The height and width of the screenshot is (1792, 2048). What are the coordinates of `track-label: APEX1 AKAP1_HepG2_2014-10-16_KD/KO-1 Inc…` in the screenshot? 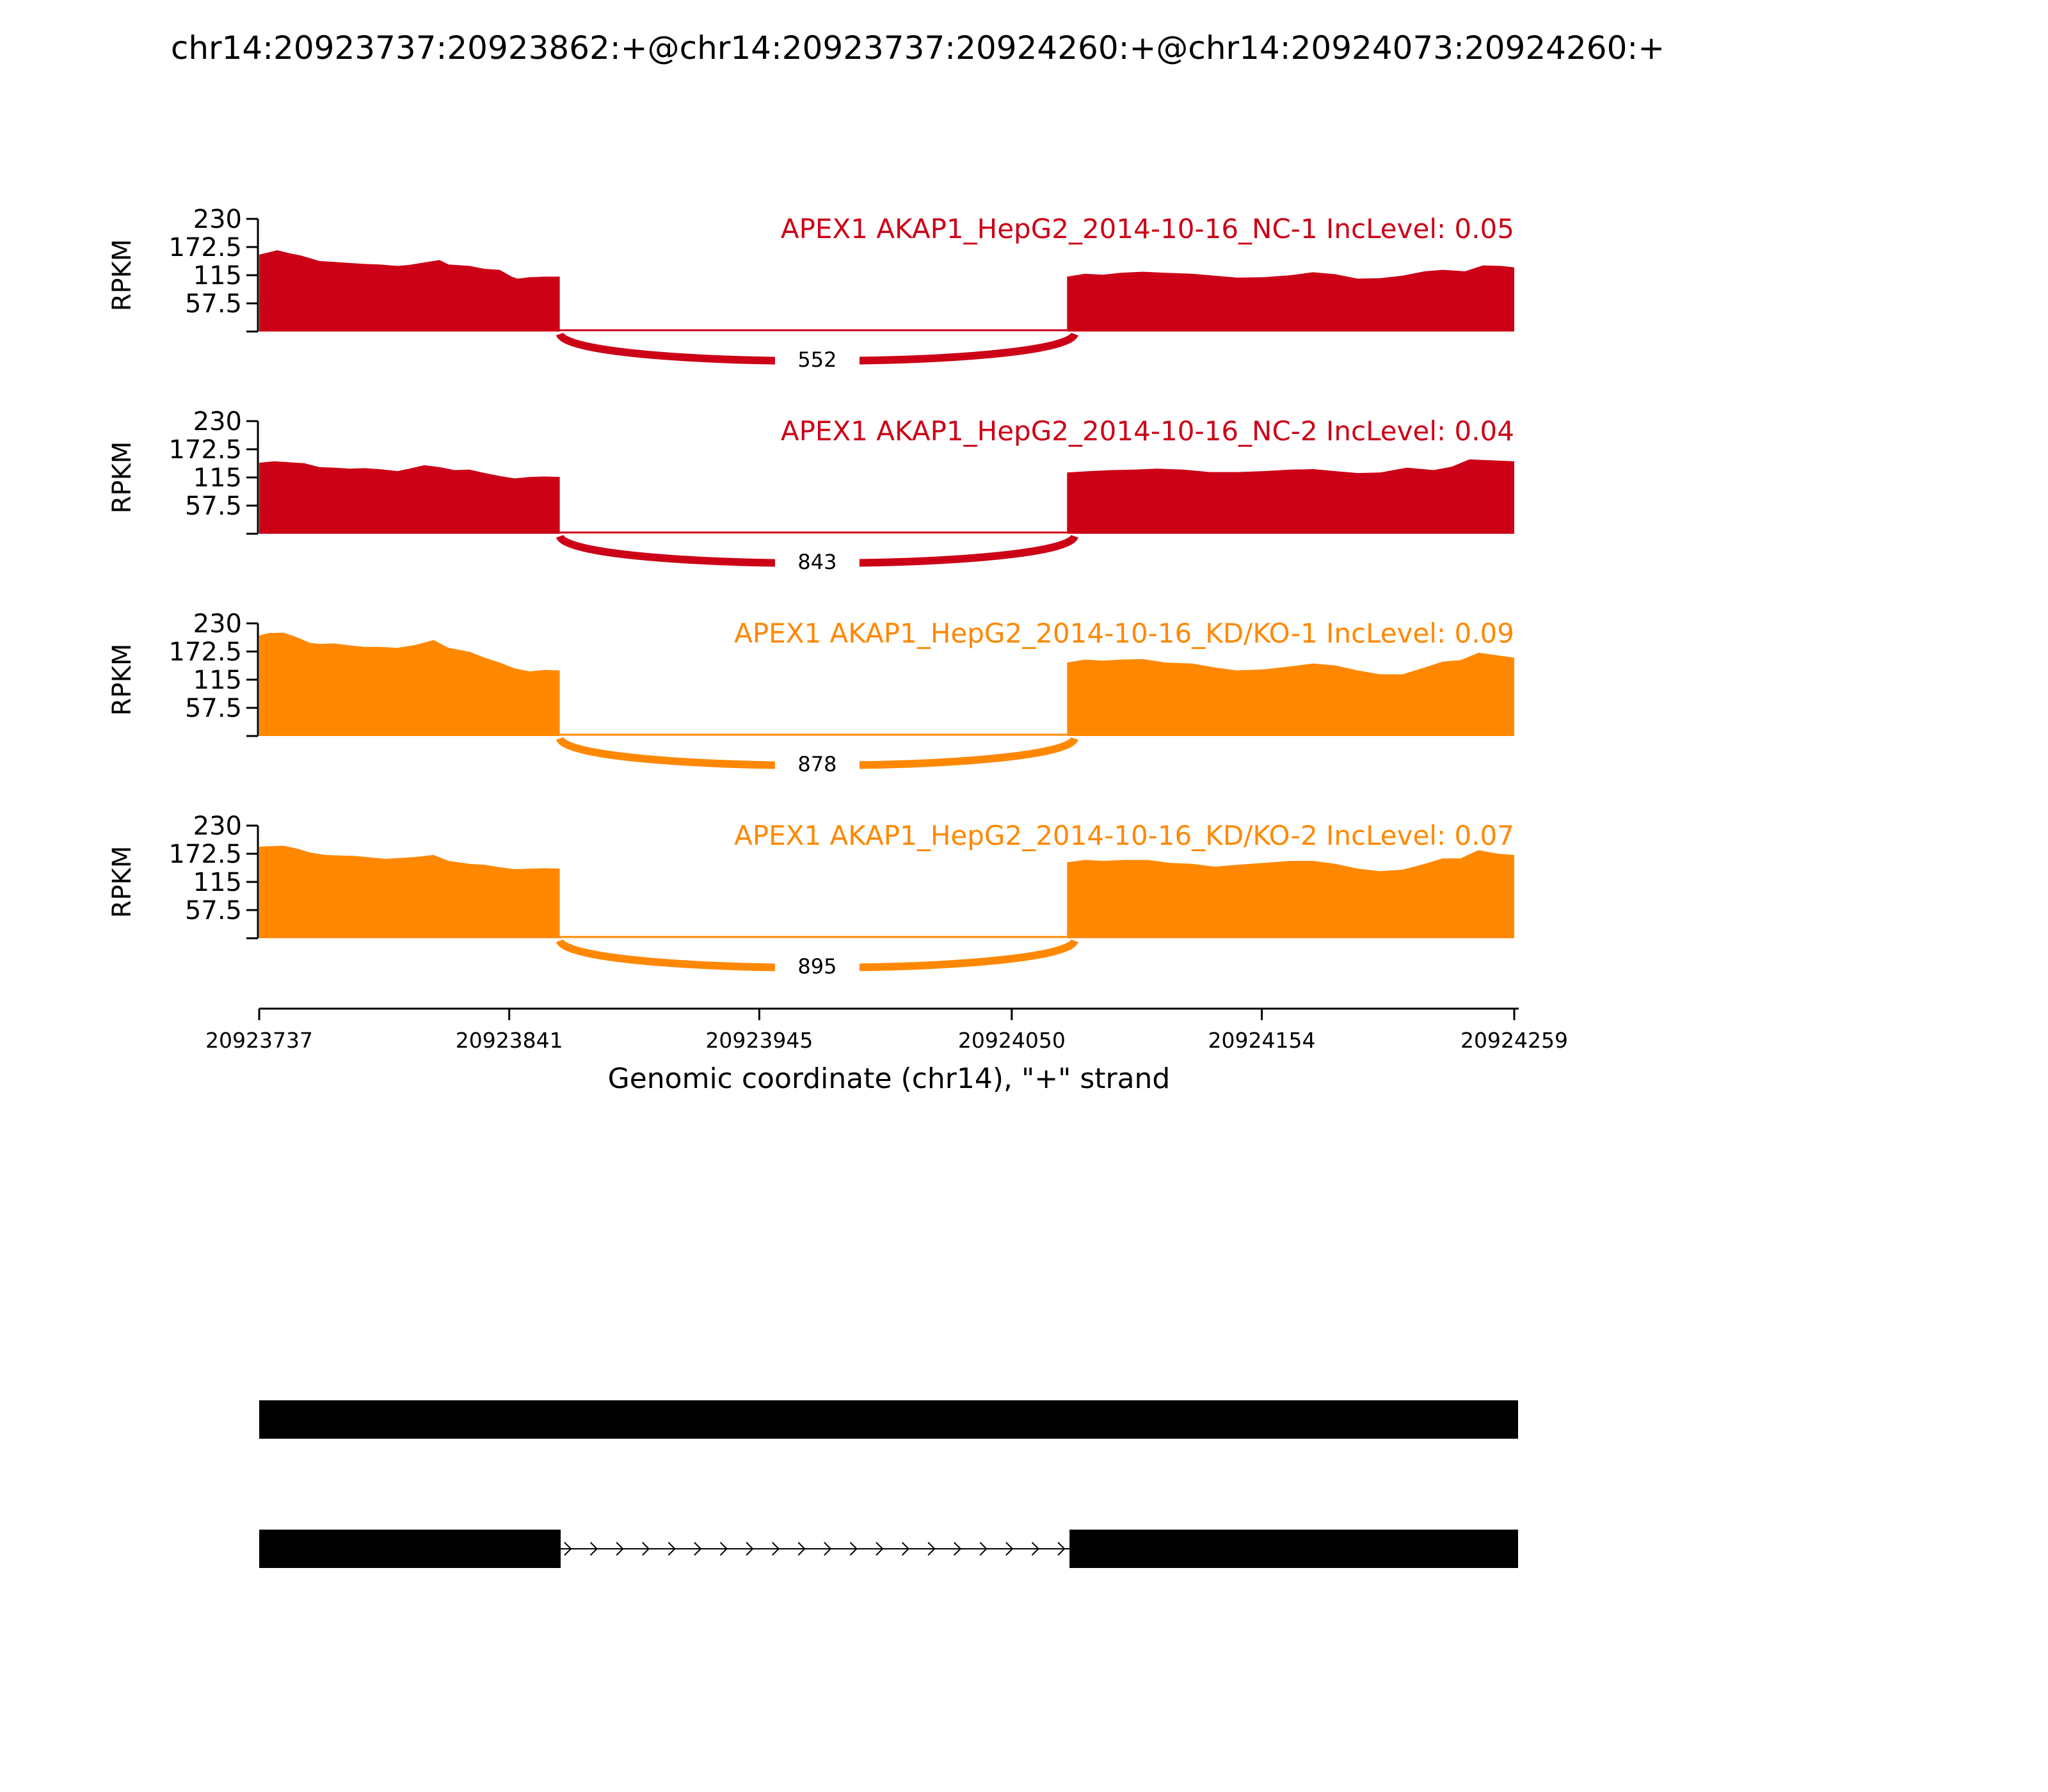 It's located at (1124, 633).